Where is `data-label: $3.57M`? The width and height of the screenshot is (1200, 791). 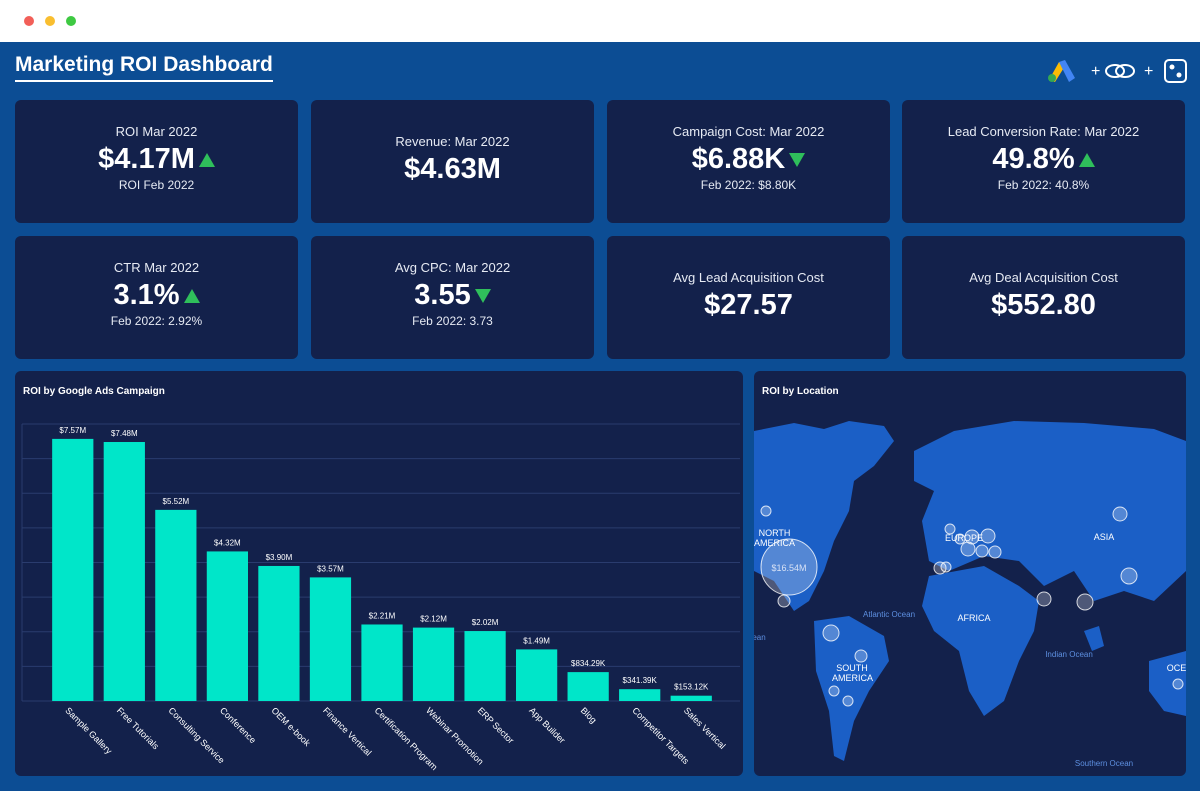
data-label: $3.57M is located at coordinates (330, 568).